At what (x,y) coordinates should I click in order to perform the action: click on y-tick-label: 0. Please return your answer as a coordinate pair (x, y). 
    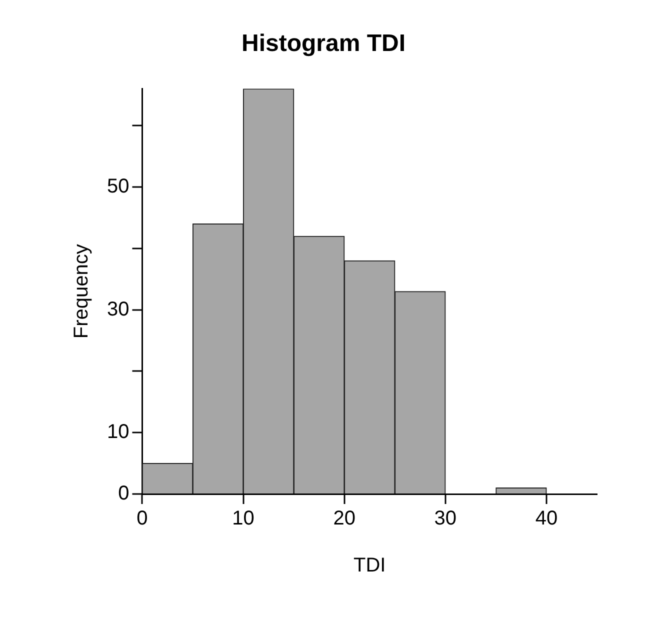
    Looking at the image, I should click on (124, 493).